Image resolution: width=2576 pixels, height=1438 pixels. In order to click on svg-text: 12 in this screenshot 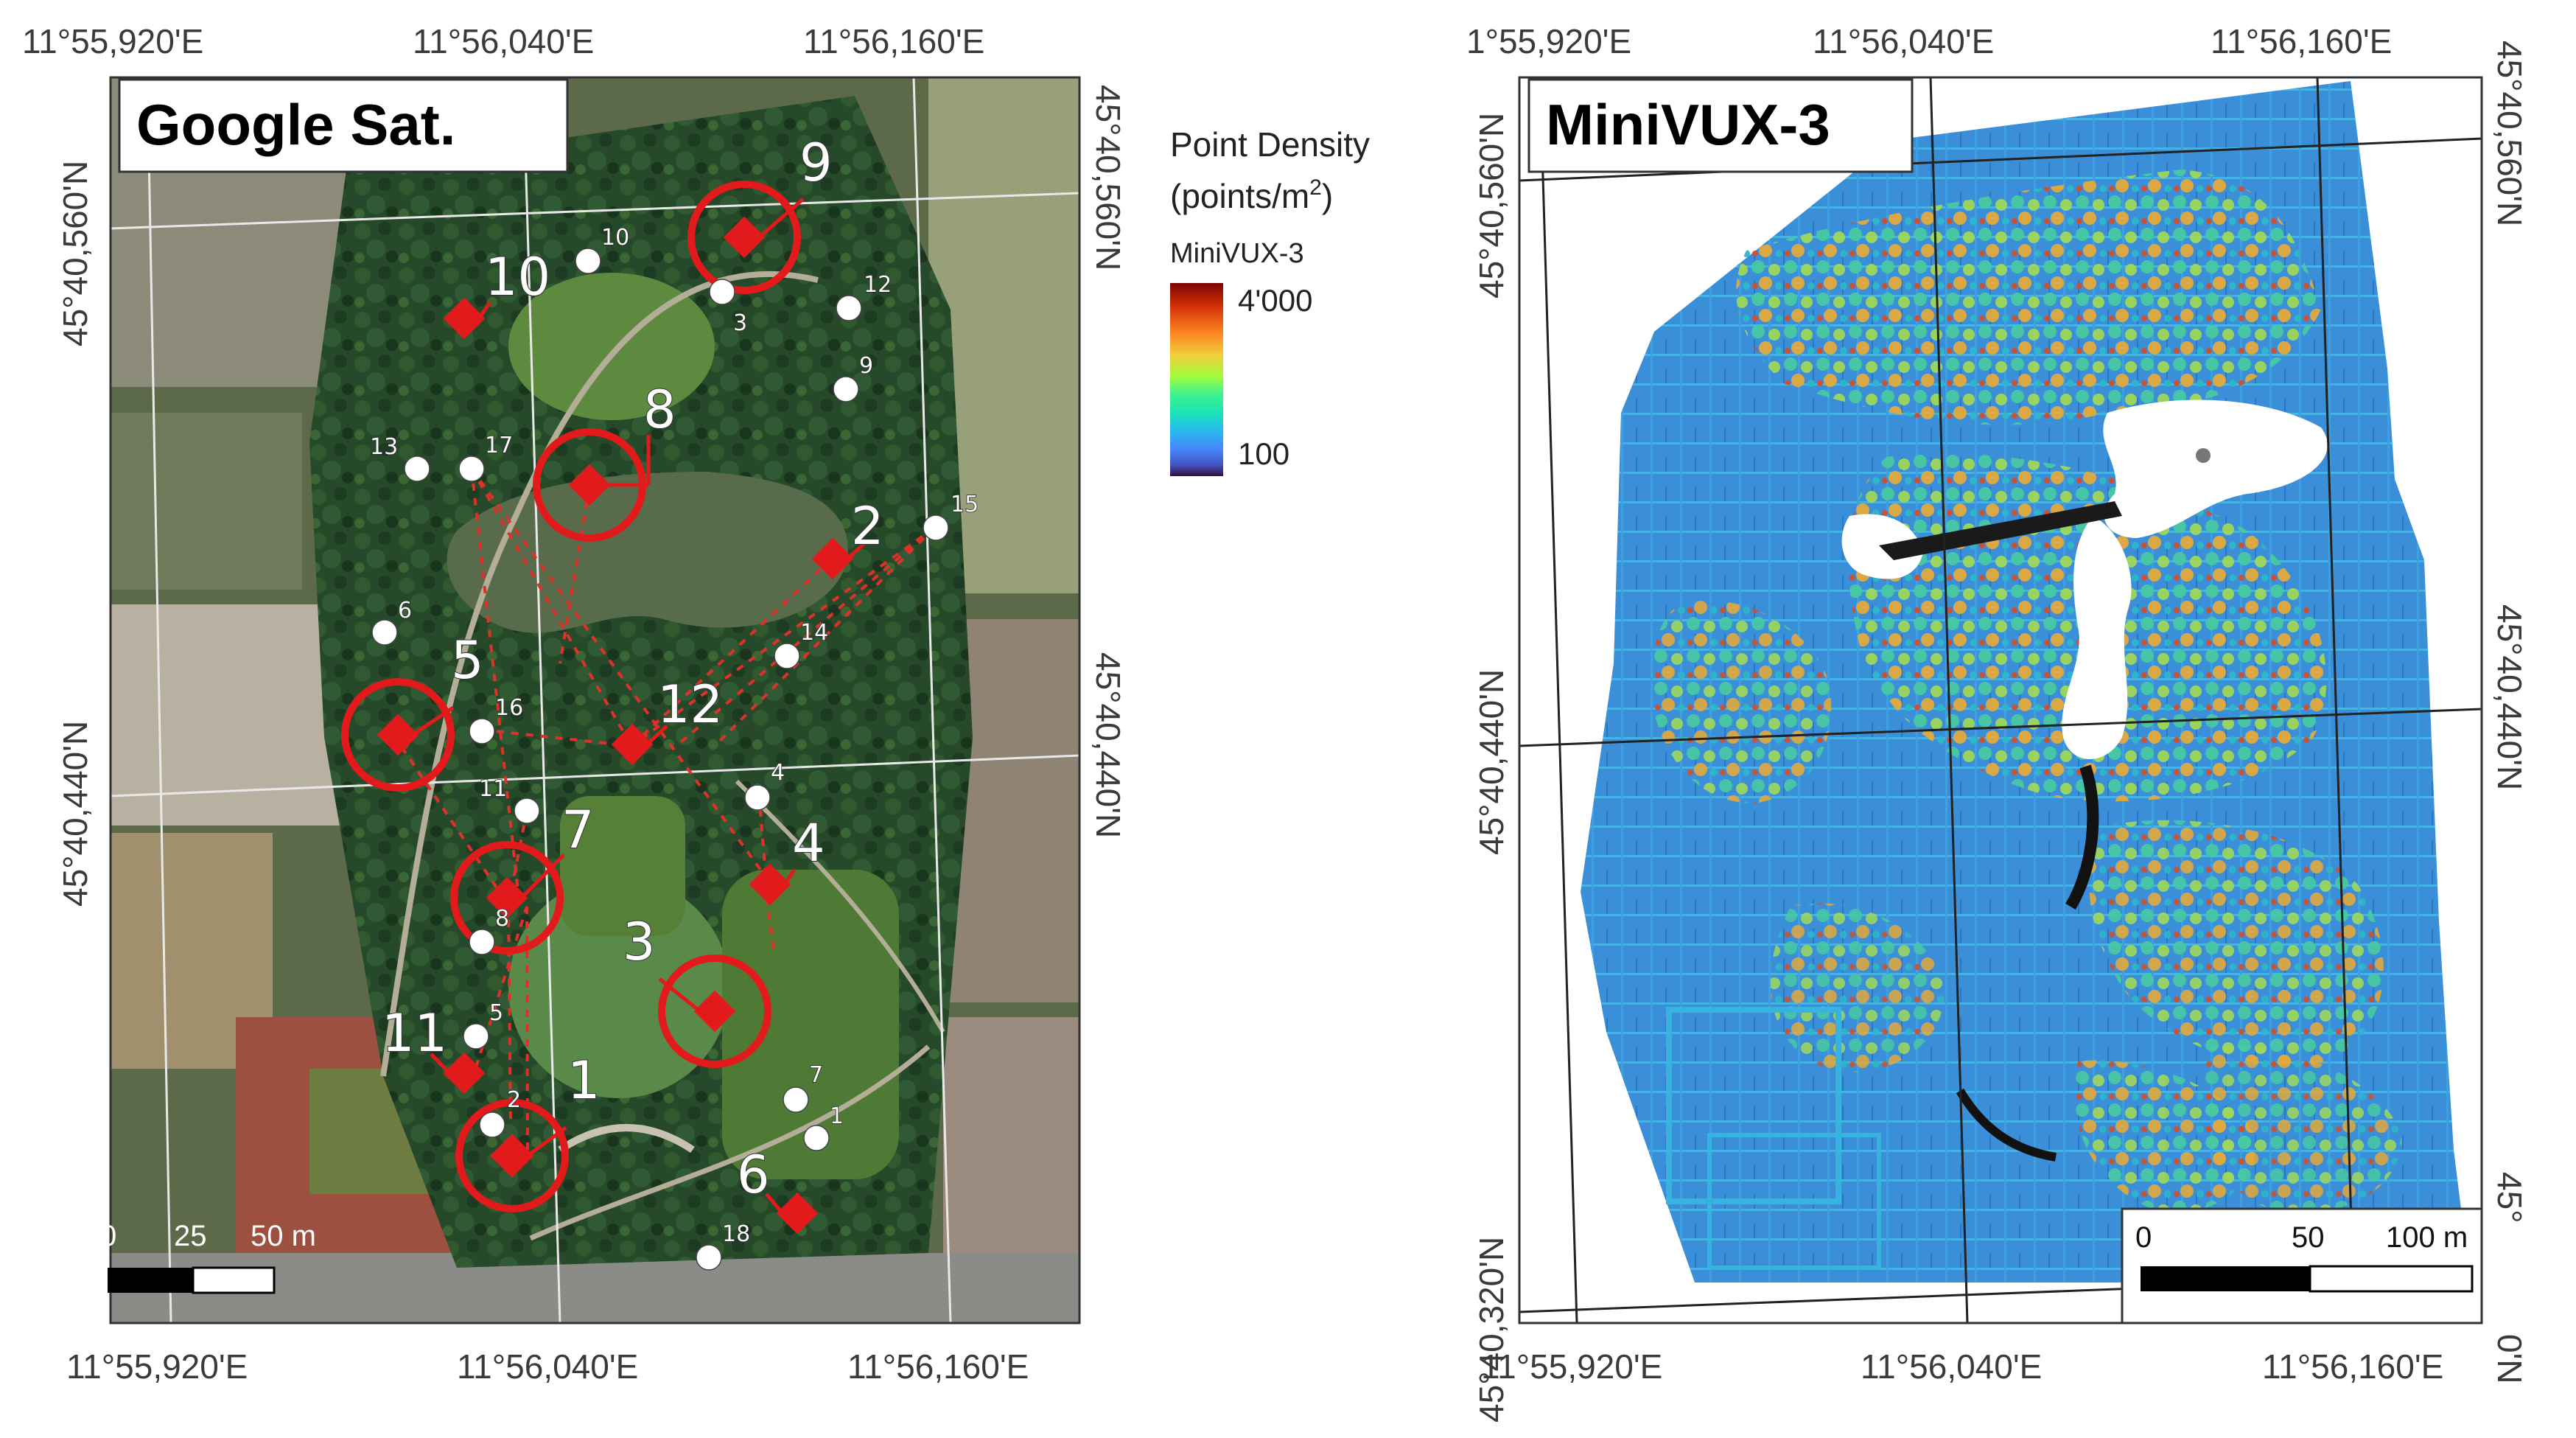, I will do `click(878, 285)`.